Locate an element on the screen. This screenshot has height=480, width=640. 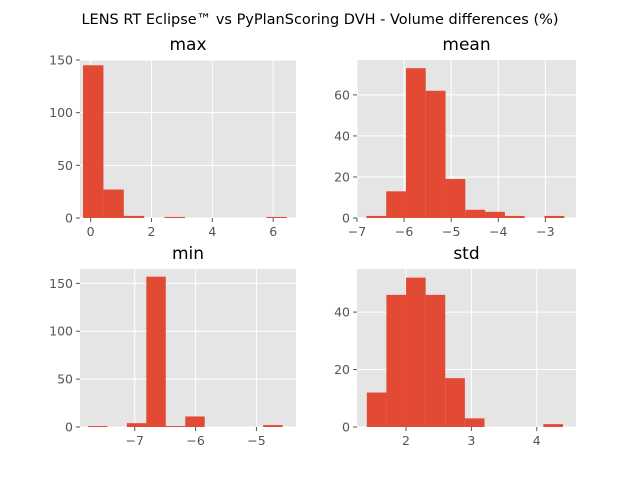
y-tick-label: 60 is located at coordinates (342, 94).